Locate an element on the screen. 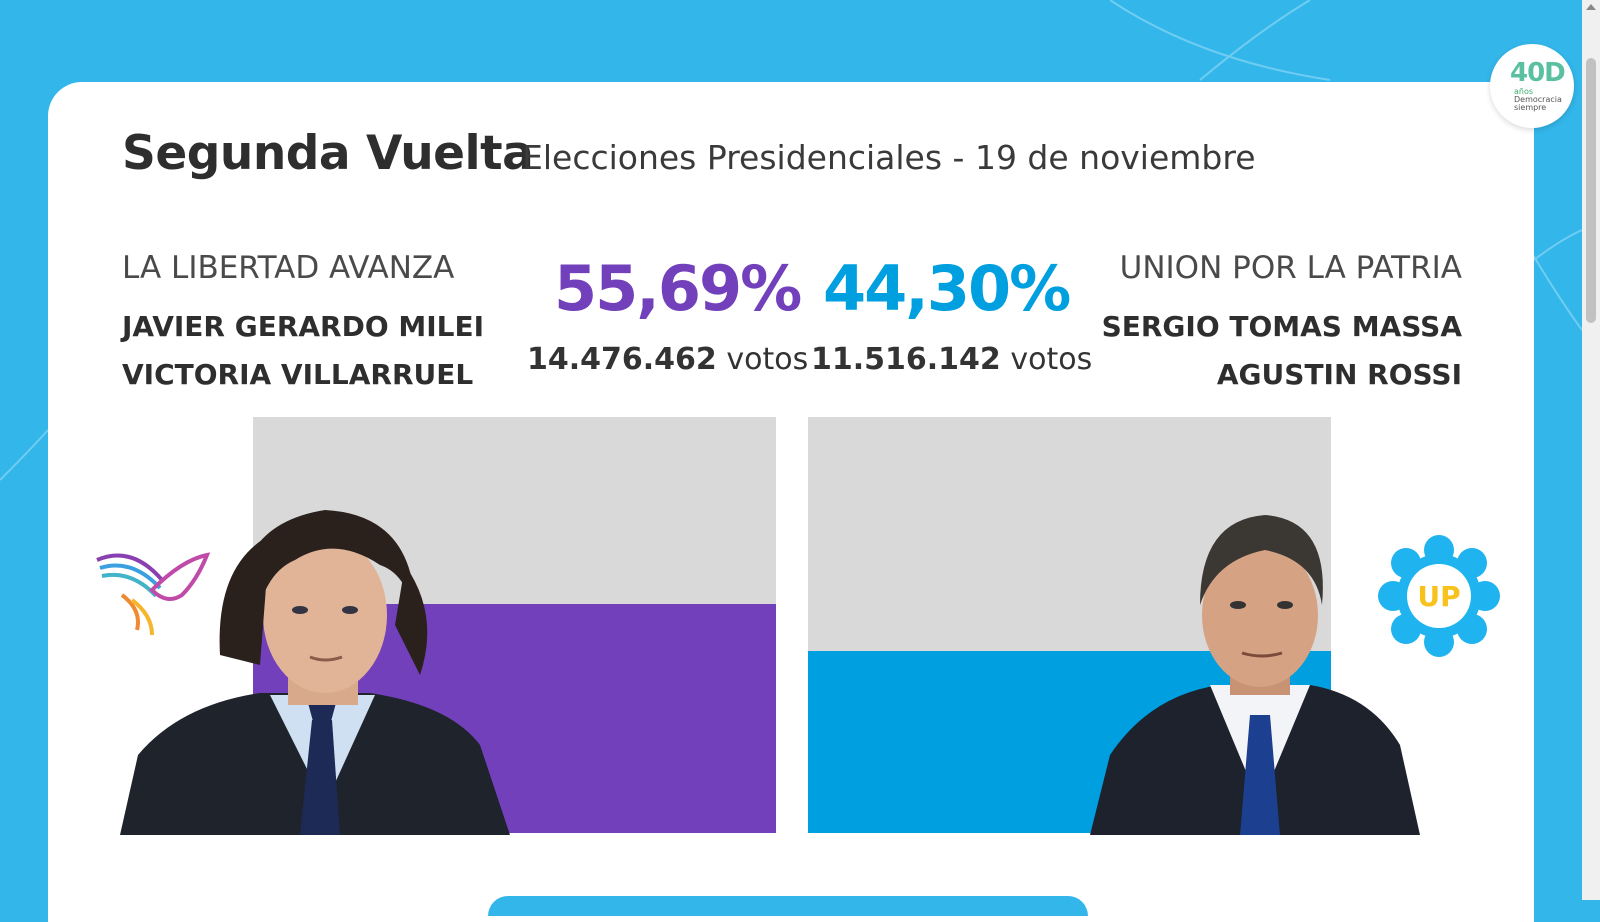  up-logo-text: UP is located at coordinates (1438, 596).